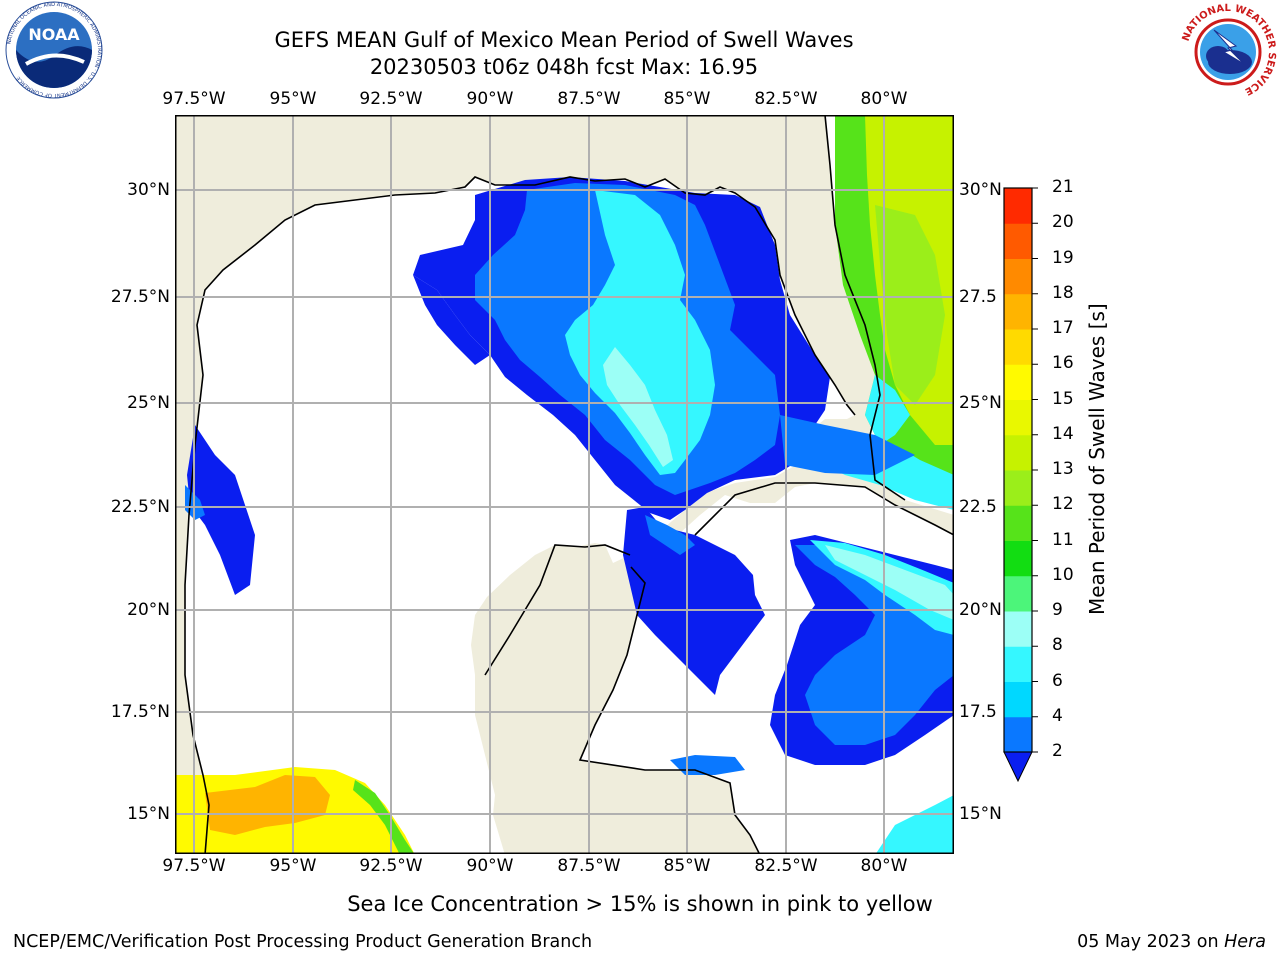  I want to click on colorbar-label: Mean Period of Swell Waves [s], so click(1097, 459).